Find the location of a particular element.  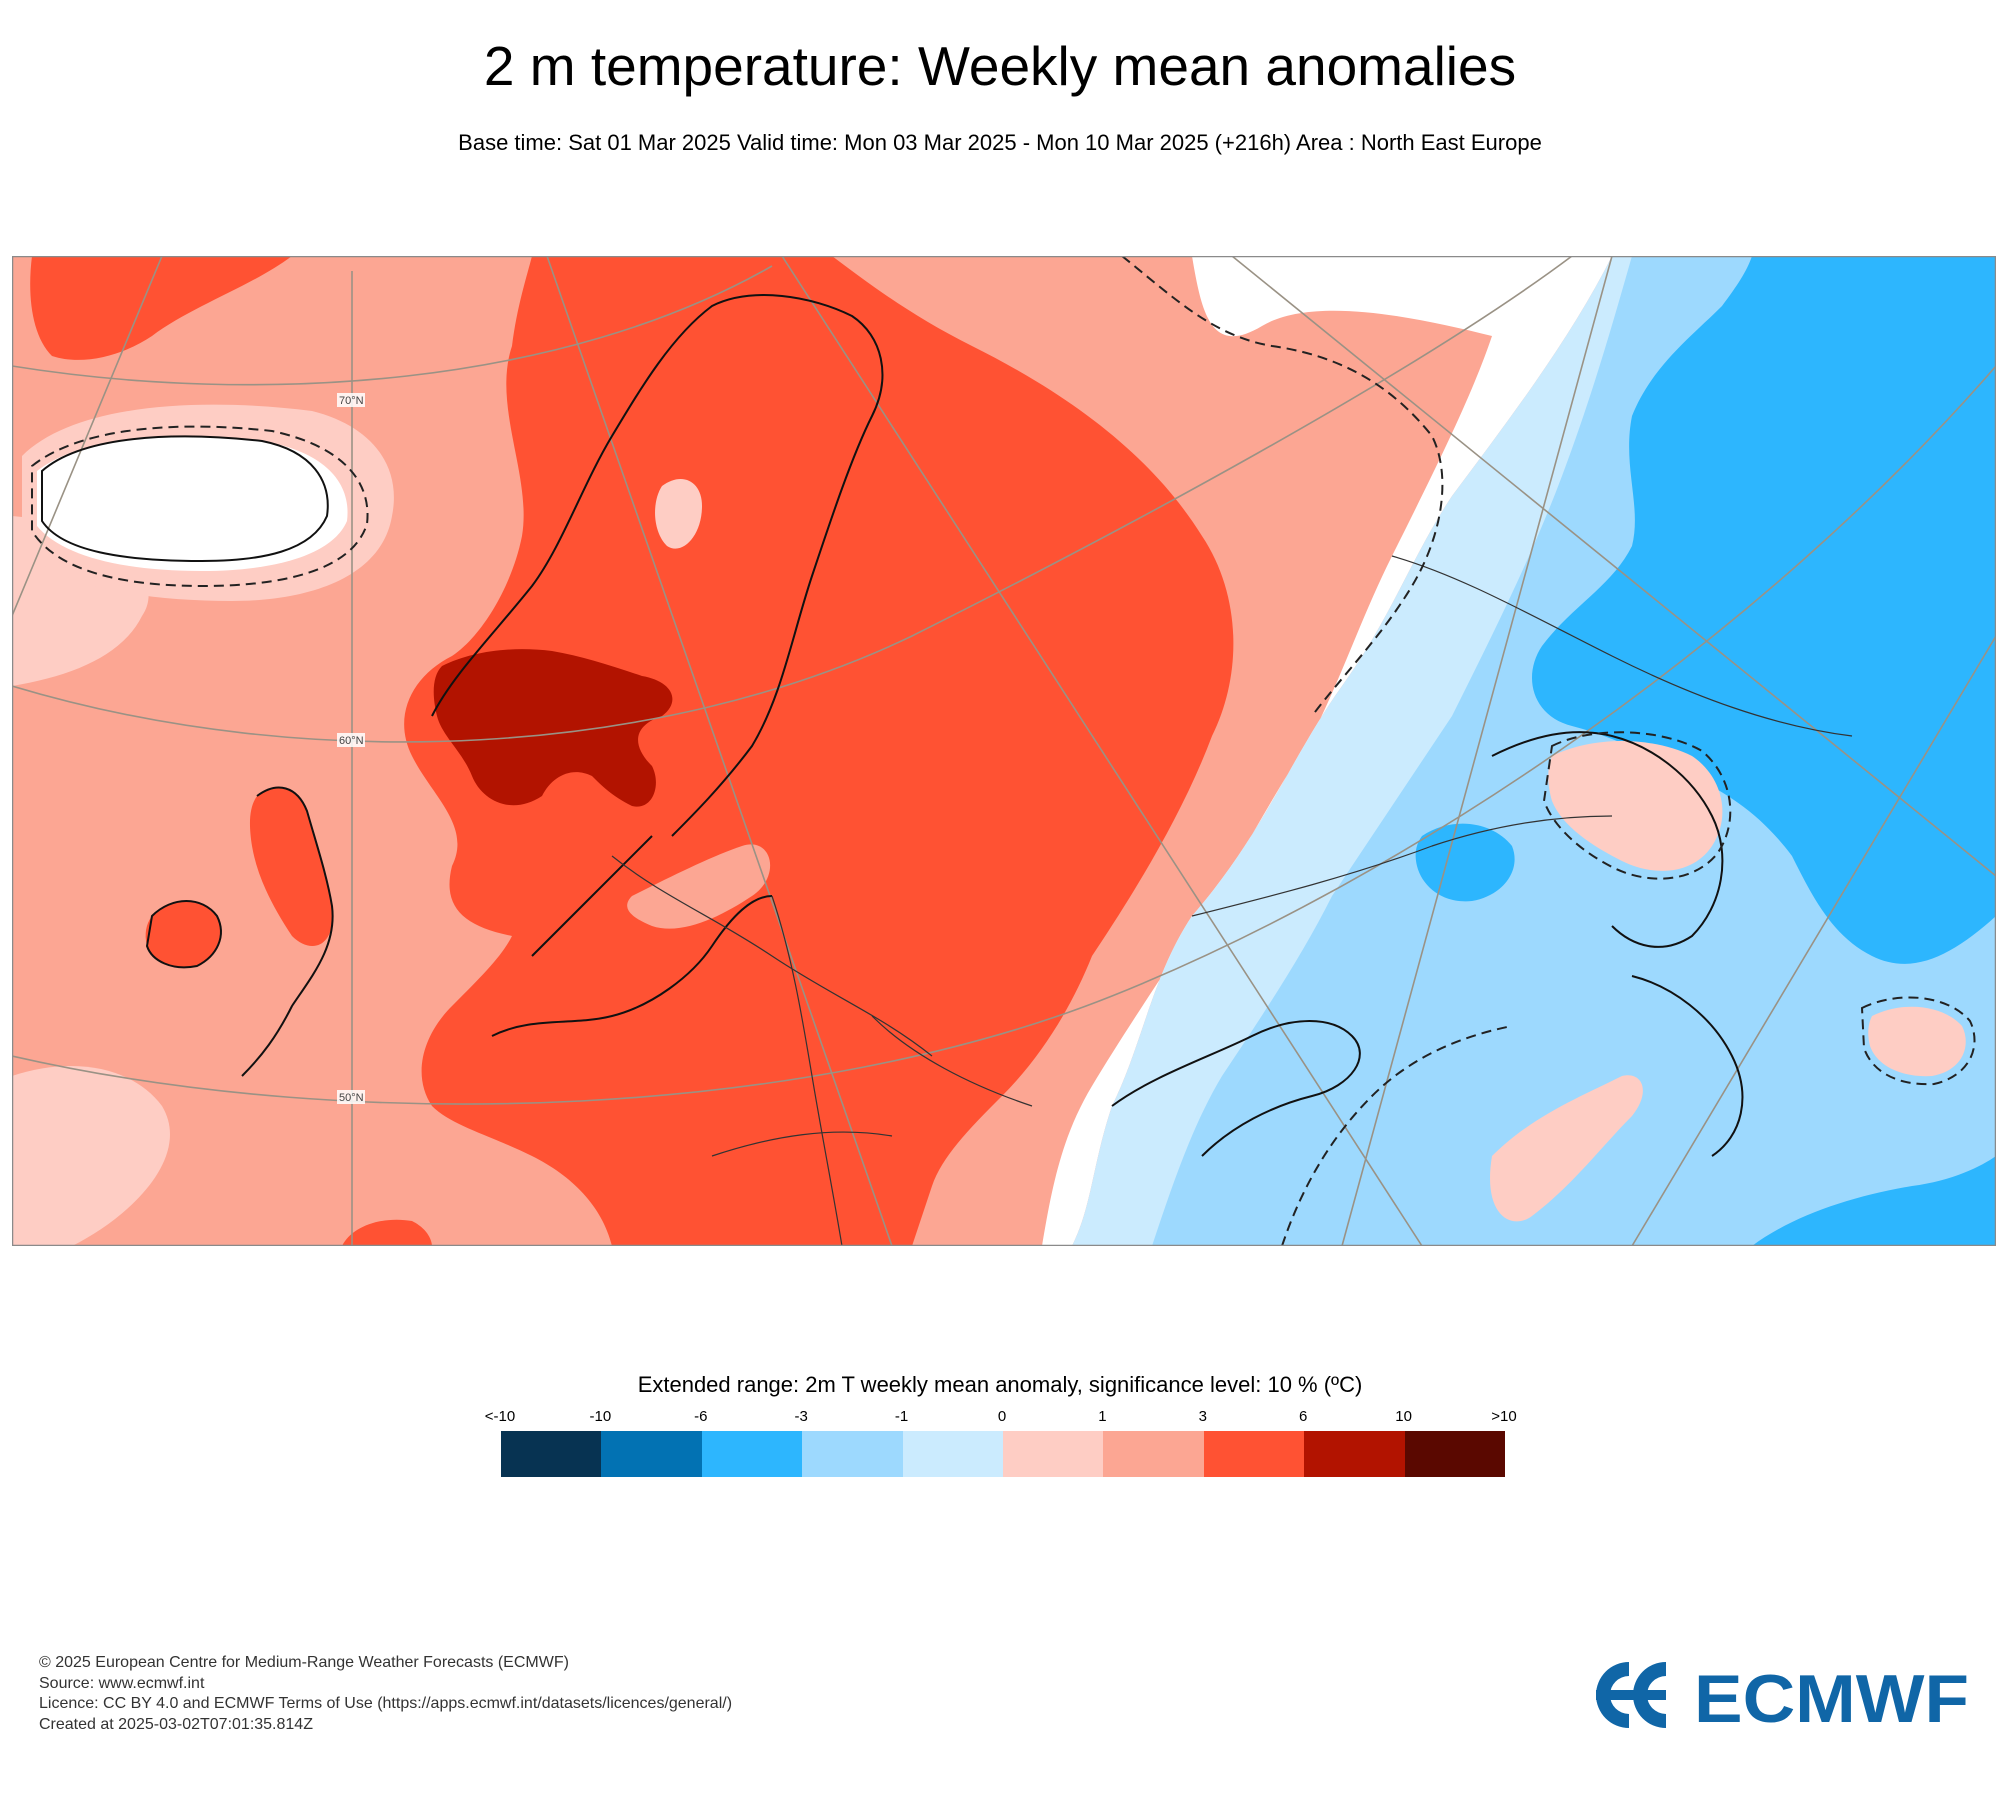

footer-created: Created at 2025-03-02T07:01:35.814Z is located at coordinates (176, 1724).